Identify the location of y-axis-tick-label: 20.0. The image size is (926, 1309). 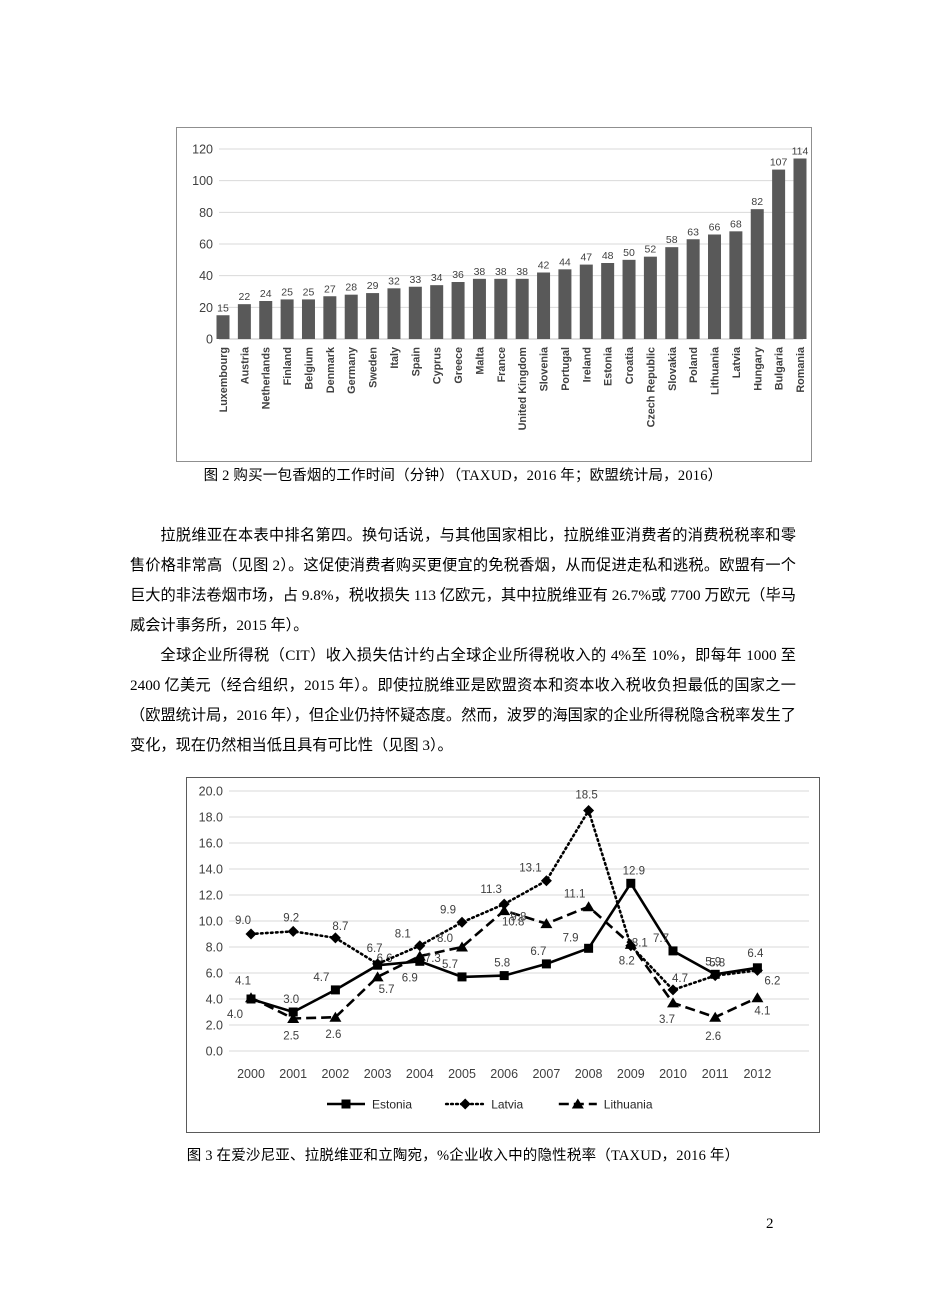
(211, 792).